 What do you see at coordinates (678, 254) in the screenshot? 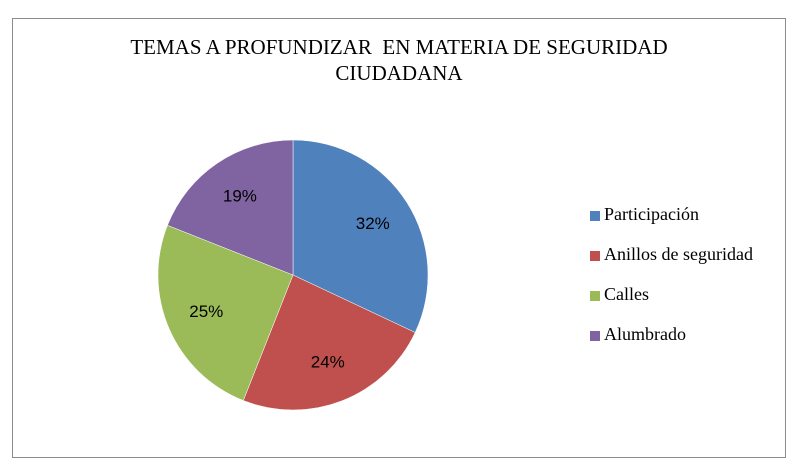
I see `legend-label: Anillos de seguridad` at bounding box center [678, 254].